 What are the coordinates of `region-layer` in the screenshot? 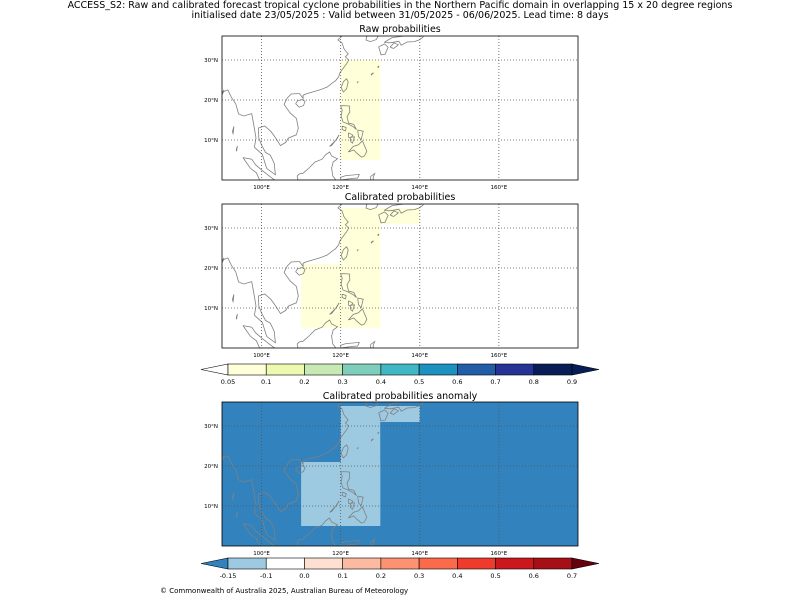 It's located at (360, 110).